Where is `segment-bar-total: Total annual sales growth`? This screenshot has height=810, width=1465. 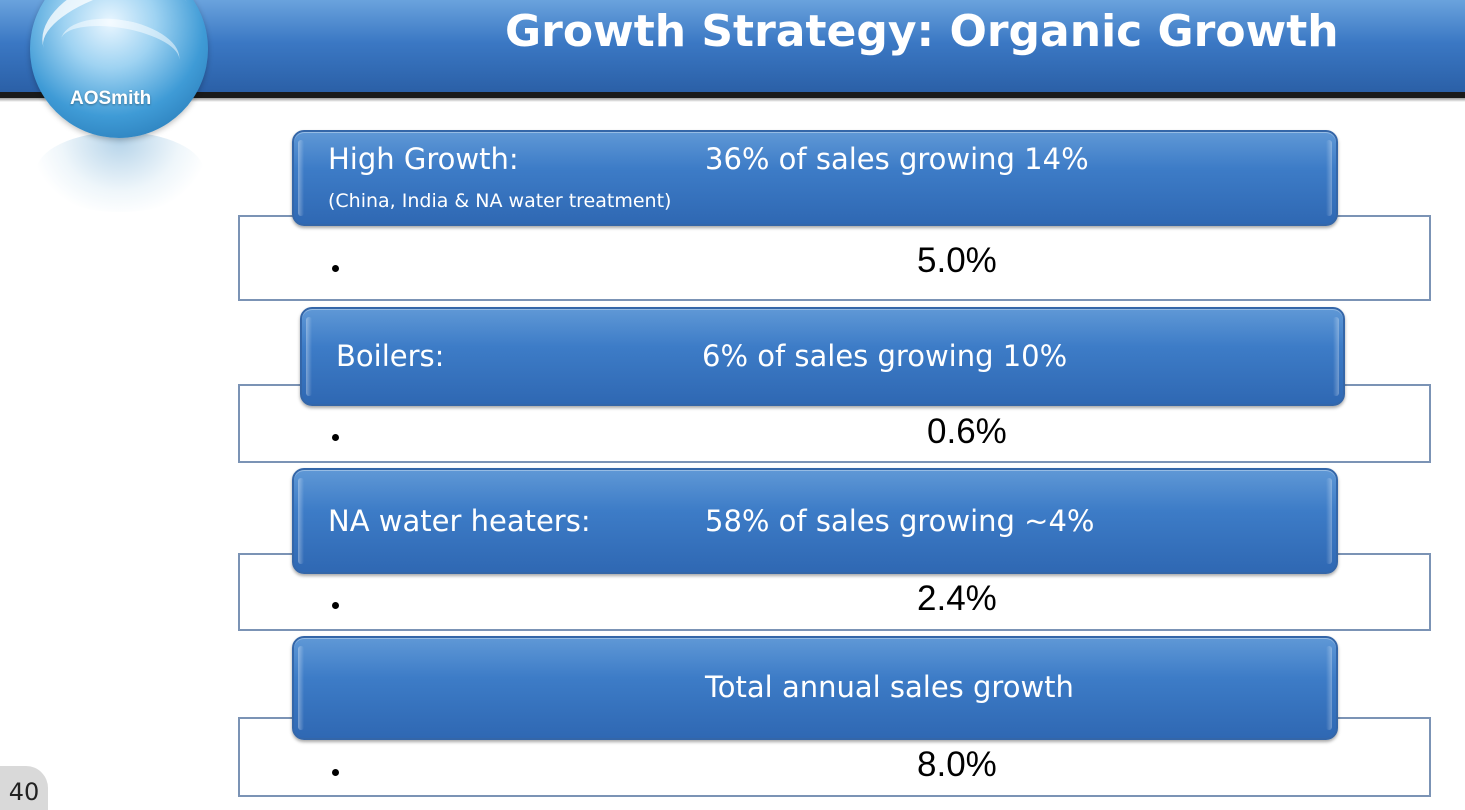 segment-bar-total: Total annual sales growth is located at coordinates (815, 688).